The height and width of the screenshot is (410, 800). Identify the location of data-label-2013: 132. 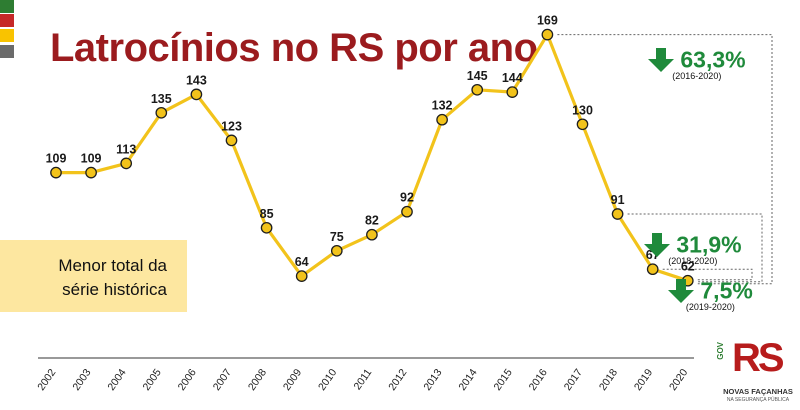
(442, 106).